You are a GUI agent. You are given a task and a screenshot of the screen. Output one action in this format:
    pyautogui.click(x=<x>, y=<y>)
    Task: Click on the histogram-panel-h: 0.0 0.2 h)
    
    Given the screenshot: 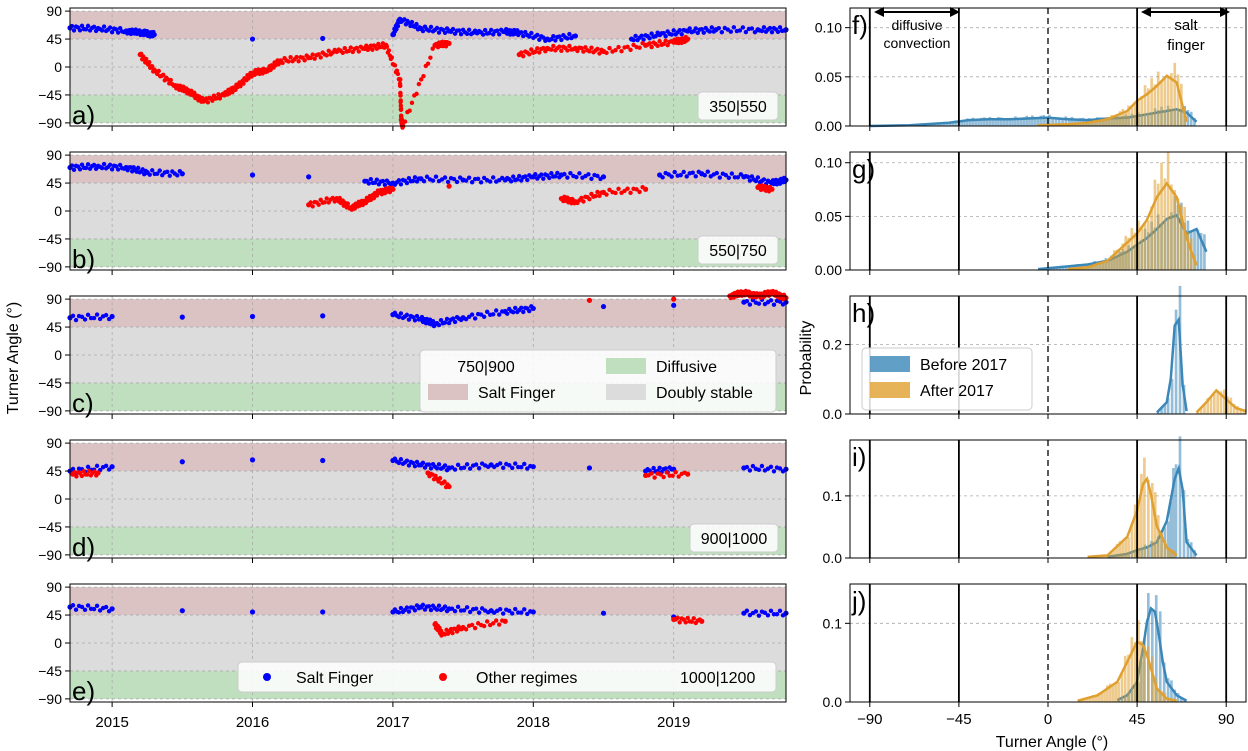 What is the action you would take?
    pyautogui.click(x=1035, y=353)
    